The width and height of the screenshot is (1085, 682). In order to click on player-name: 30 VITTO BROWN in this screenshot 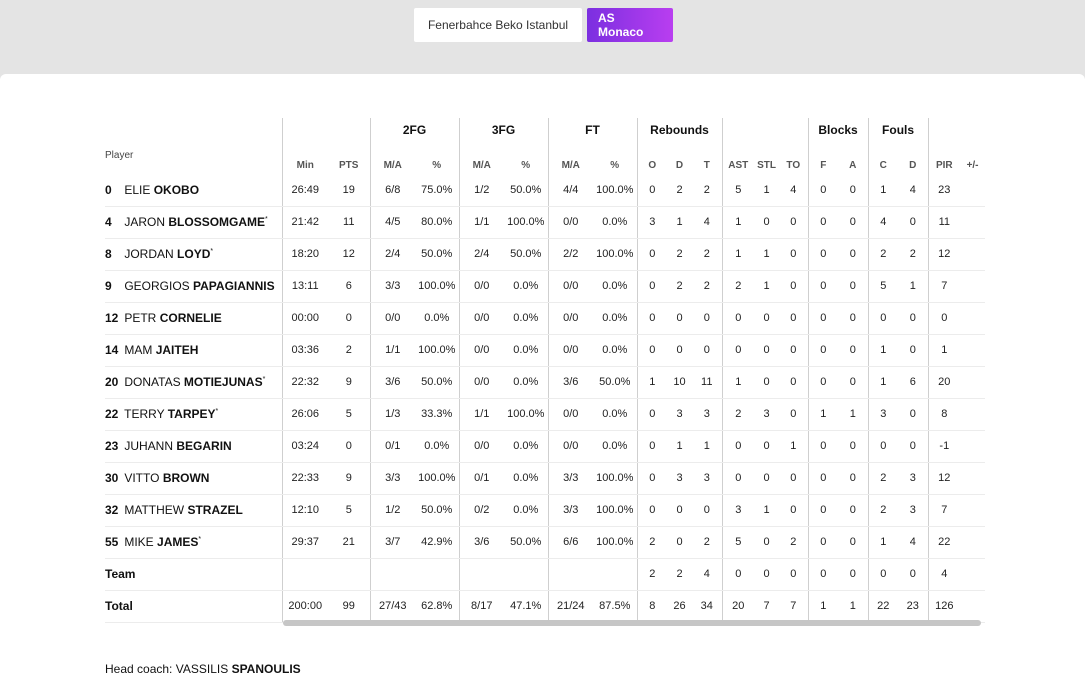, I will do `click(193, 478)`.